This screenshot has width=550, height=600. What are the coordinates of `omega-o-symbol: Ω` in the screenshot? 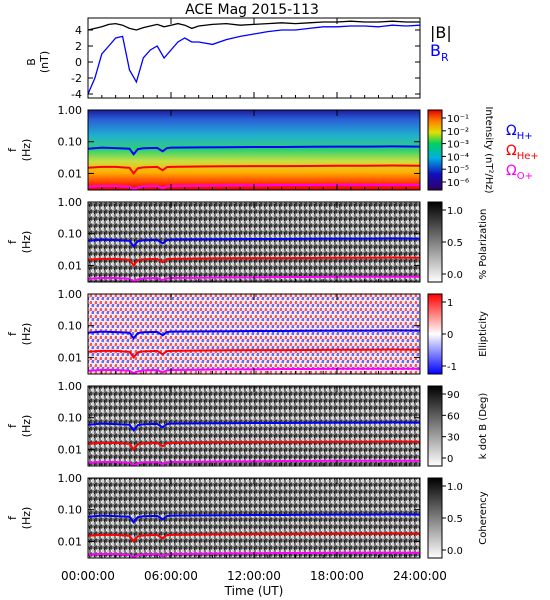 It's located at (511, 171).